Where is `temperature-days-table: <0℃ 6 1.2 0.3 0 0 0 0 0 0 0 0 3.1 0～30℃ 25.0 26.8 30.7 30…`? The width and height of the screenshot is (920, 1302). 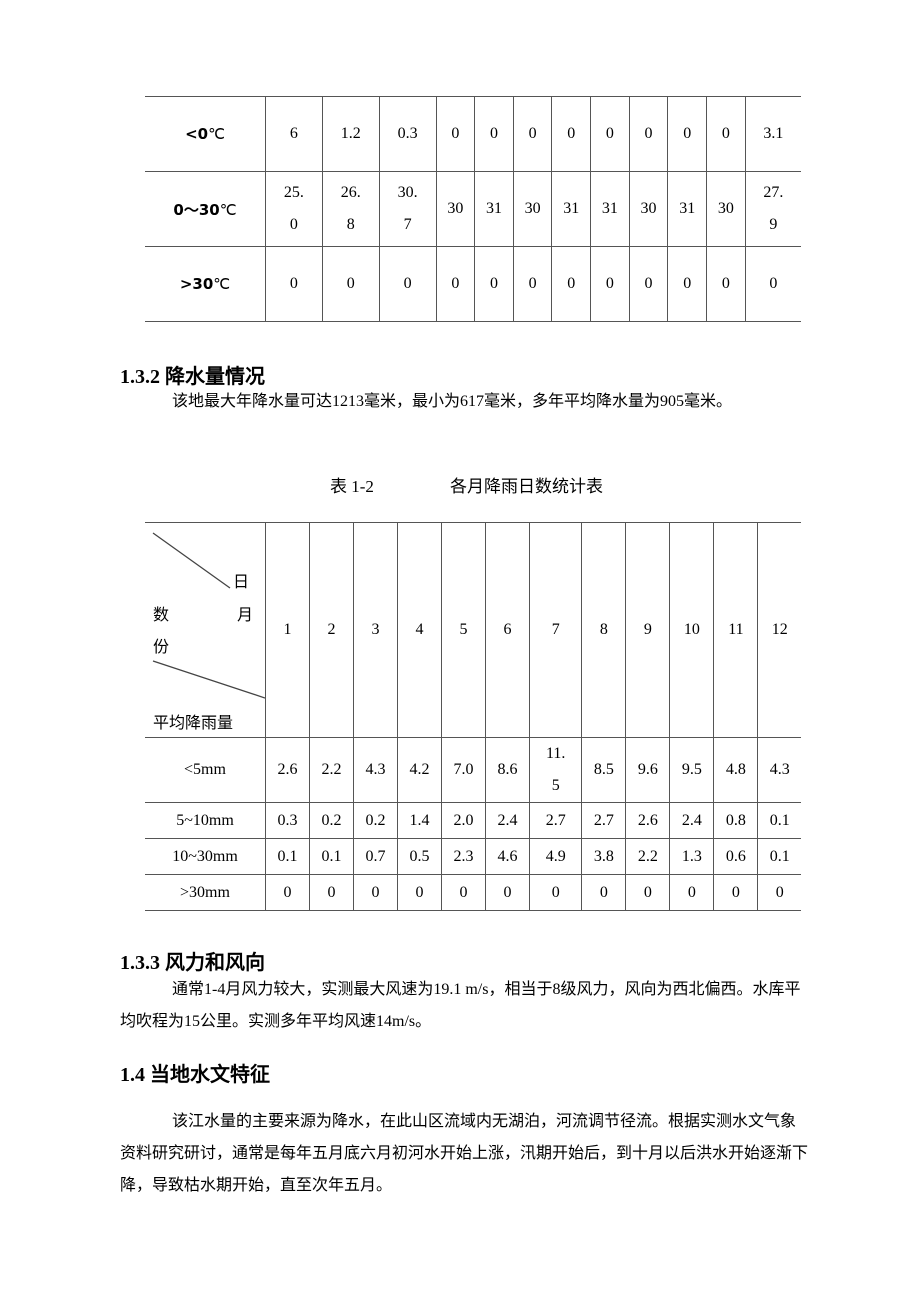
temperature-days-table: <0℃ 6 1.2 0.3 0 0 0 0 0 0 0 0 3.1 0～30℃ 25.0 26.8 30.7 30… is located at coordinates (473, 209).